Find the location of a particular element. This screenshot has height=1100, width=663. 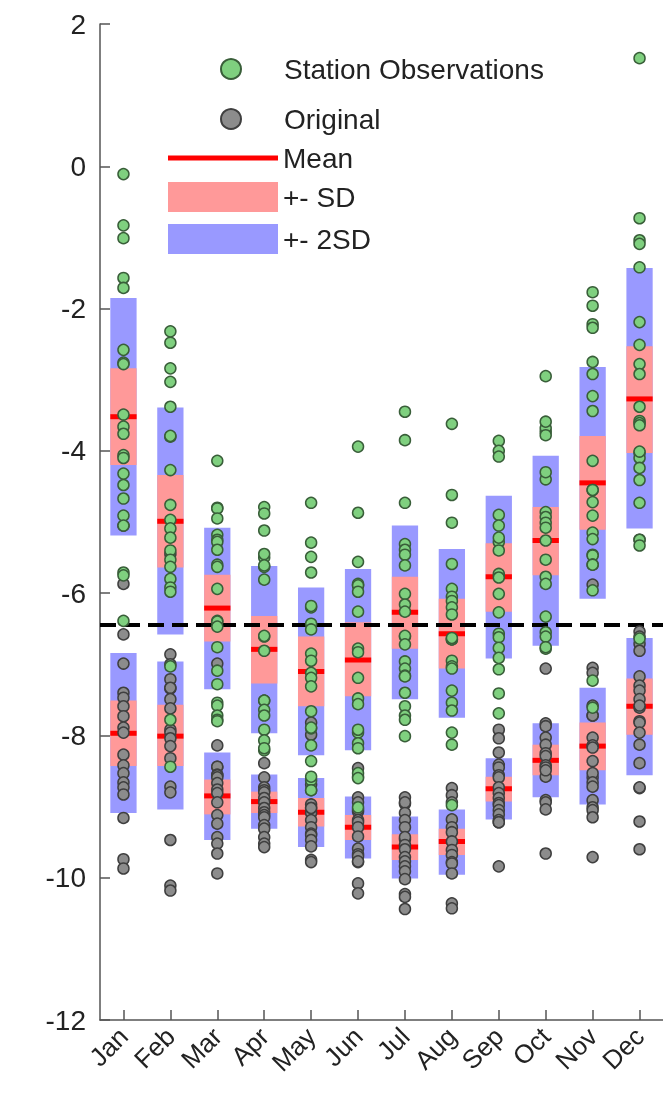

x-tick-label: Jul is located at coordinates (393, 1044).